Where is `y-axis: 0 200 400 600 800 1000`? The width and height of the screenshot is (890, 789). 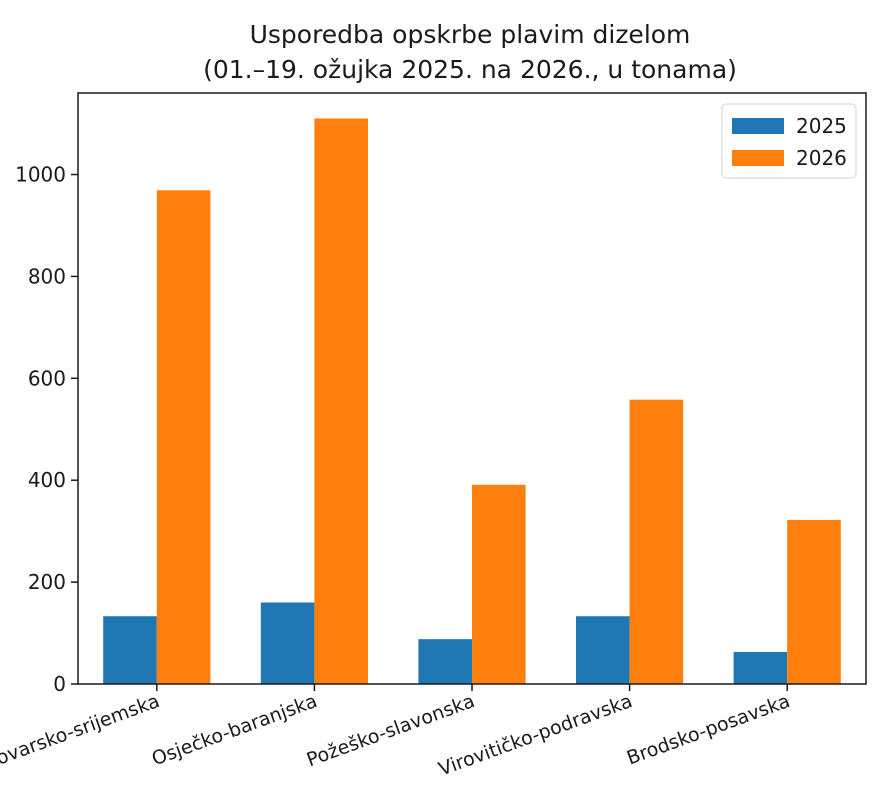
y-axis: 0 200 400 600 800 1000 is located at coordinates (46, 429).